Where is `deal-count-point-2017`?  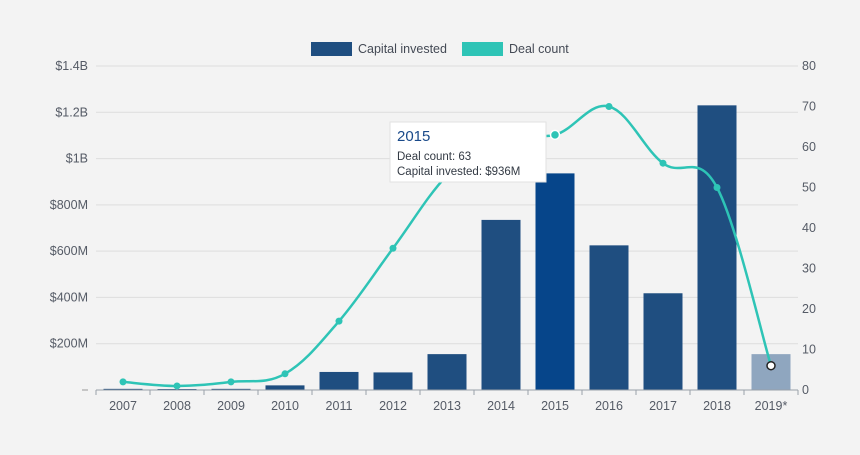
deal-count-point-2017 is located at coordinates (663, 163).